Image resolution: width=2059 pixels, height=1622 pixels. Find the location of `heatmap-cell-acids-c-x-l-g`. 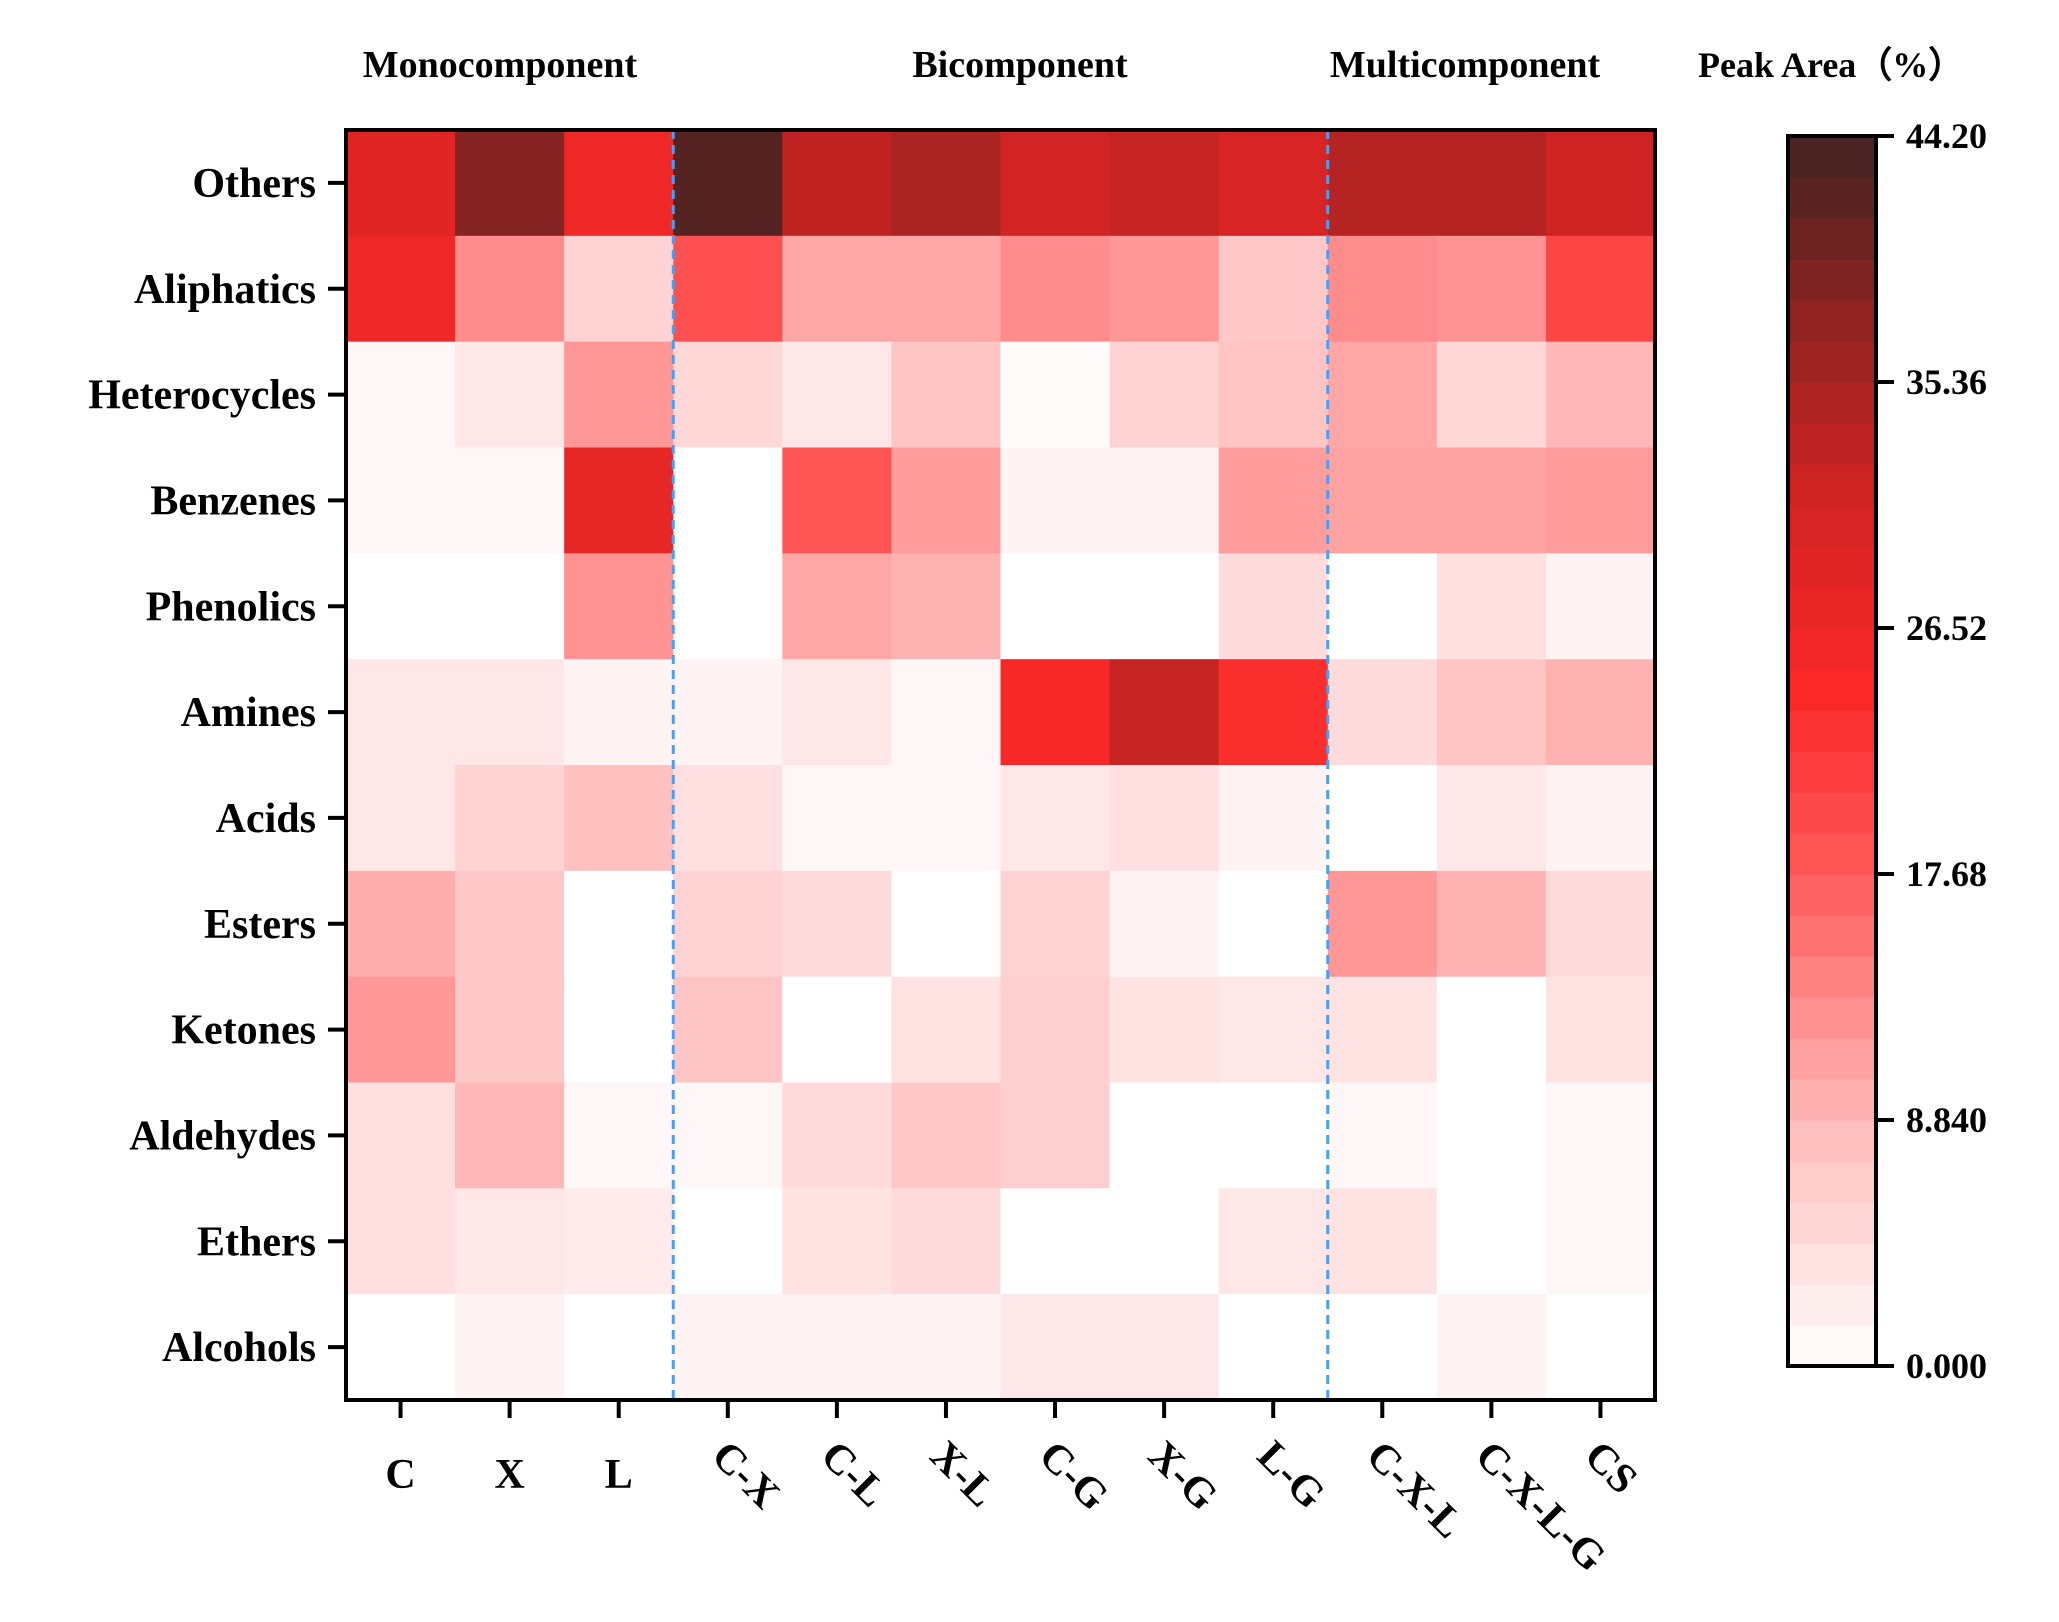

heatmap-cell-acids-c-x-l-g is located at coordinates (1491, 818).